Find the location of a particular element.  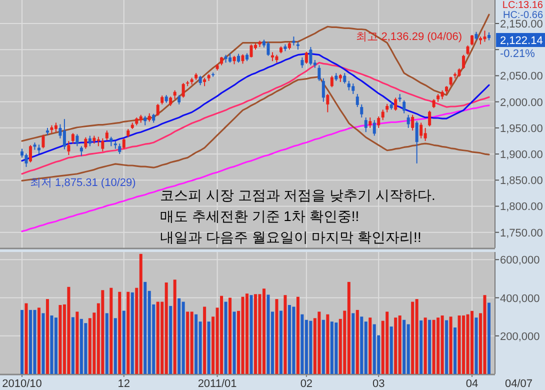

annotation: 최저 1,875.31 (10/29) is located at coordinates (83, 183).